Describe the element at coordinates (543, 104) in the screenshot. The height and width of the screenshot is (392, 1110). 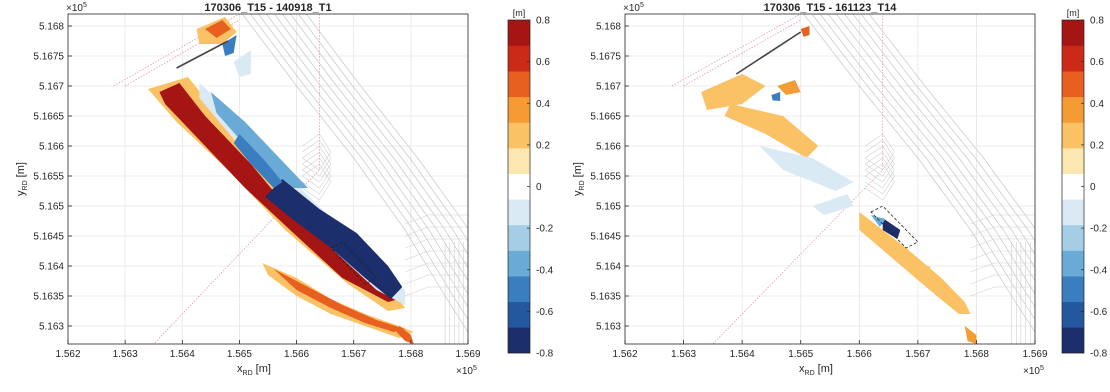
I see `colorbar-tick-label: 0.4` at that location.